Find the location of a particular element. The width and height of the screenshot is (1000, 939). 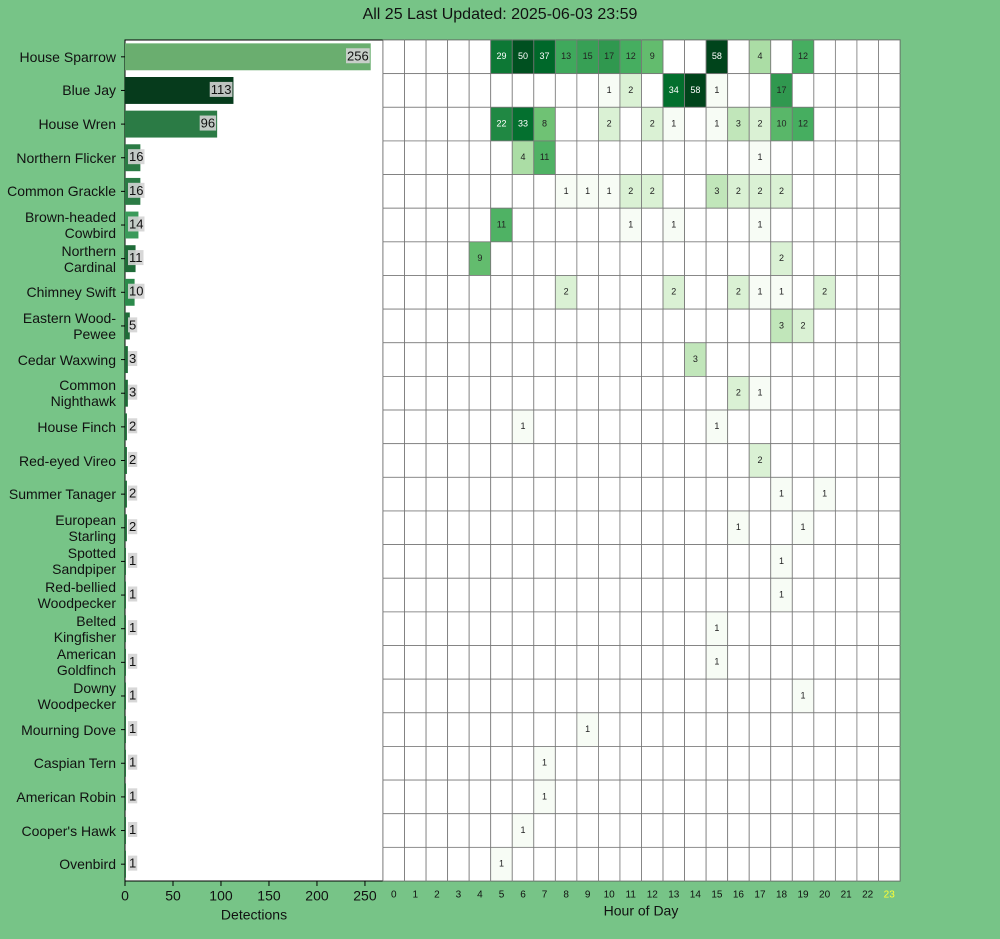

y-tick-label: Spotted Sandpiper is located at coordinates (84, 561).